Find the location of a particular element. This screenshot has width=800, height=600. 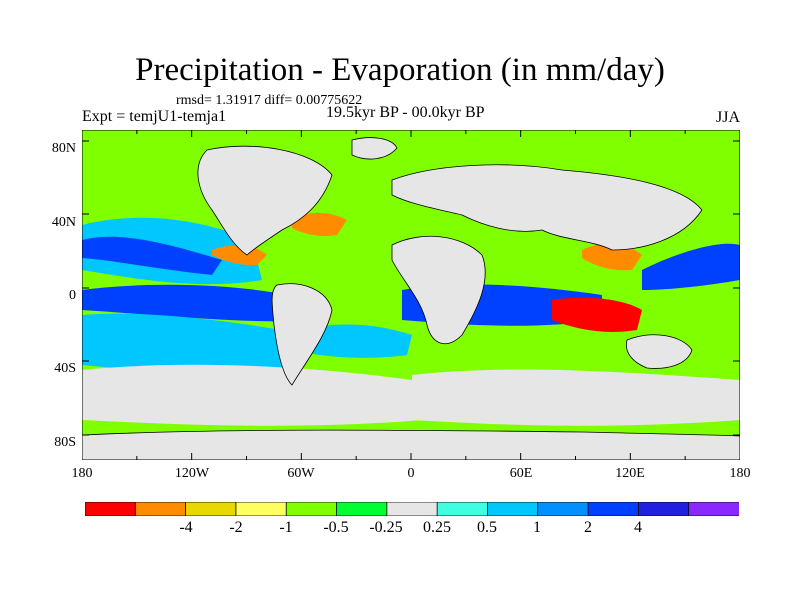

south-pacific-region is located at coordinates (182, 344).